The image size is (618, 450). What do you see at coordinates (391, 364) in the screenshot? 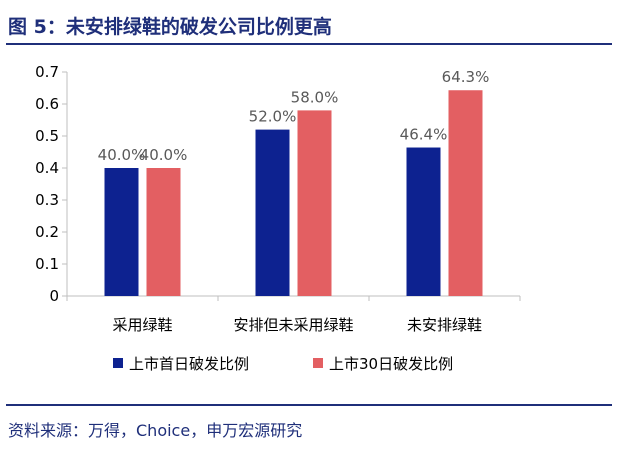
I see `legend-label: 上市30日破发比例` at bounding box center [391, 364].